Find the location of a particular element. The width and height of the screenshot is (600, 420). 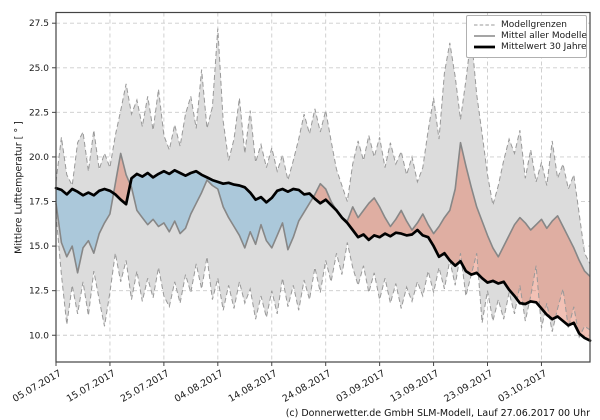

legend-item-model-mean: Mittel aller Modelle is located at coordinates (530, 35).